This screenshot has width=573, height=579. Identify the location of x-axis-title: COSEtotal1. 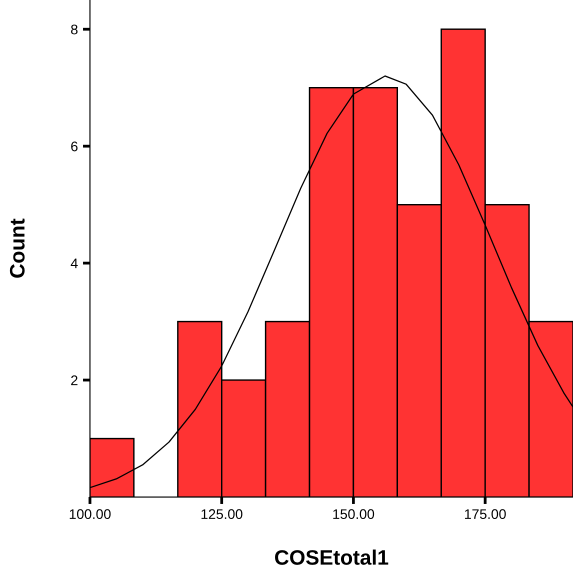
(331, 557).